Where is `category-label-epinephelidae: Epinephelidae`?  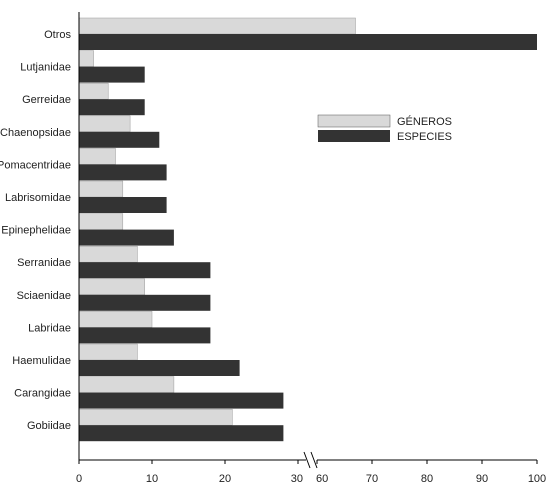 category-label-epinephelidae: Epinephelidae is located at coordinates (36, 231).